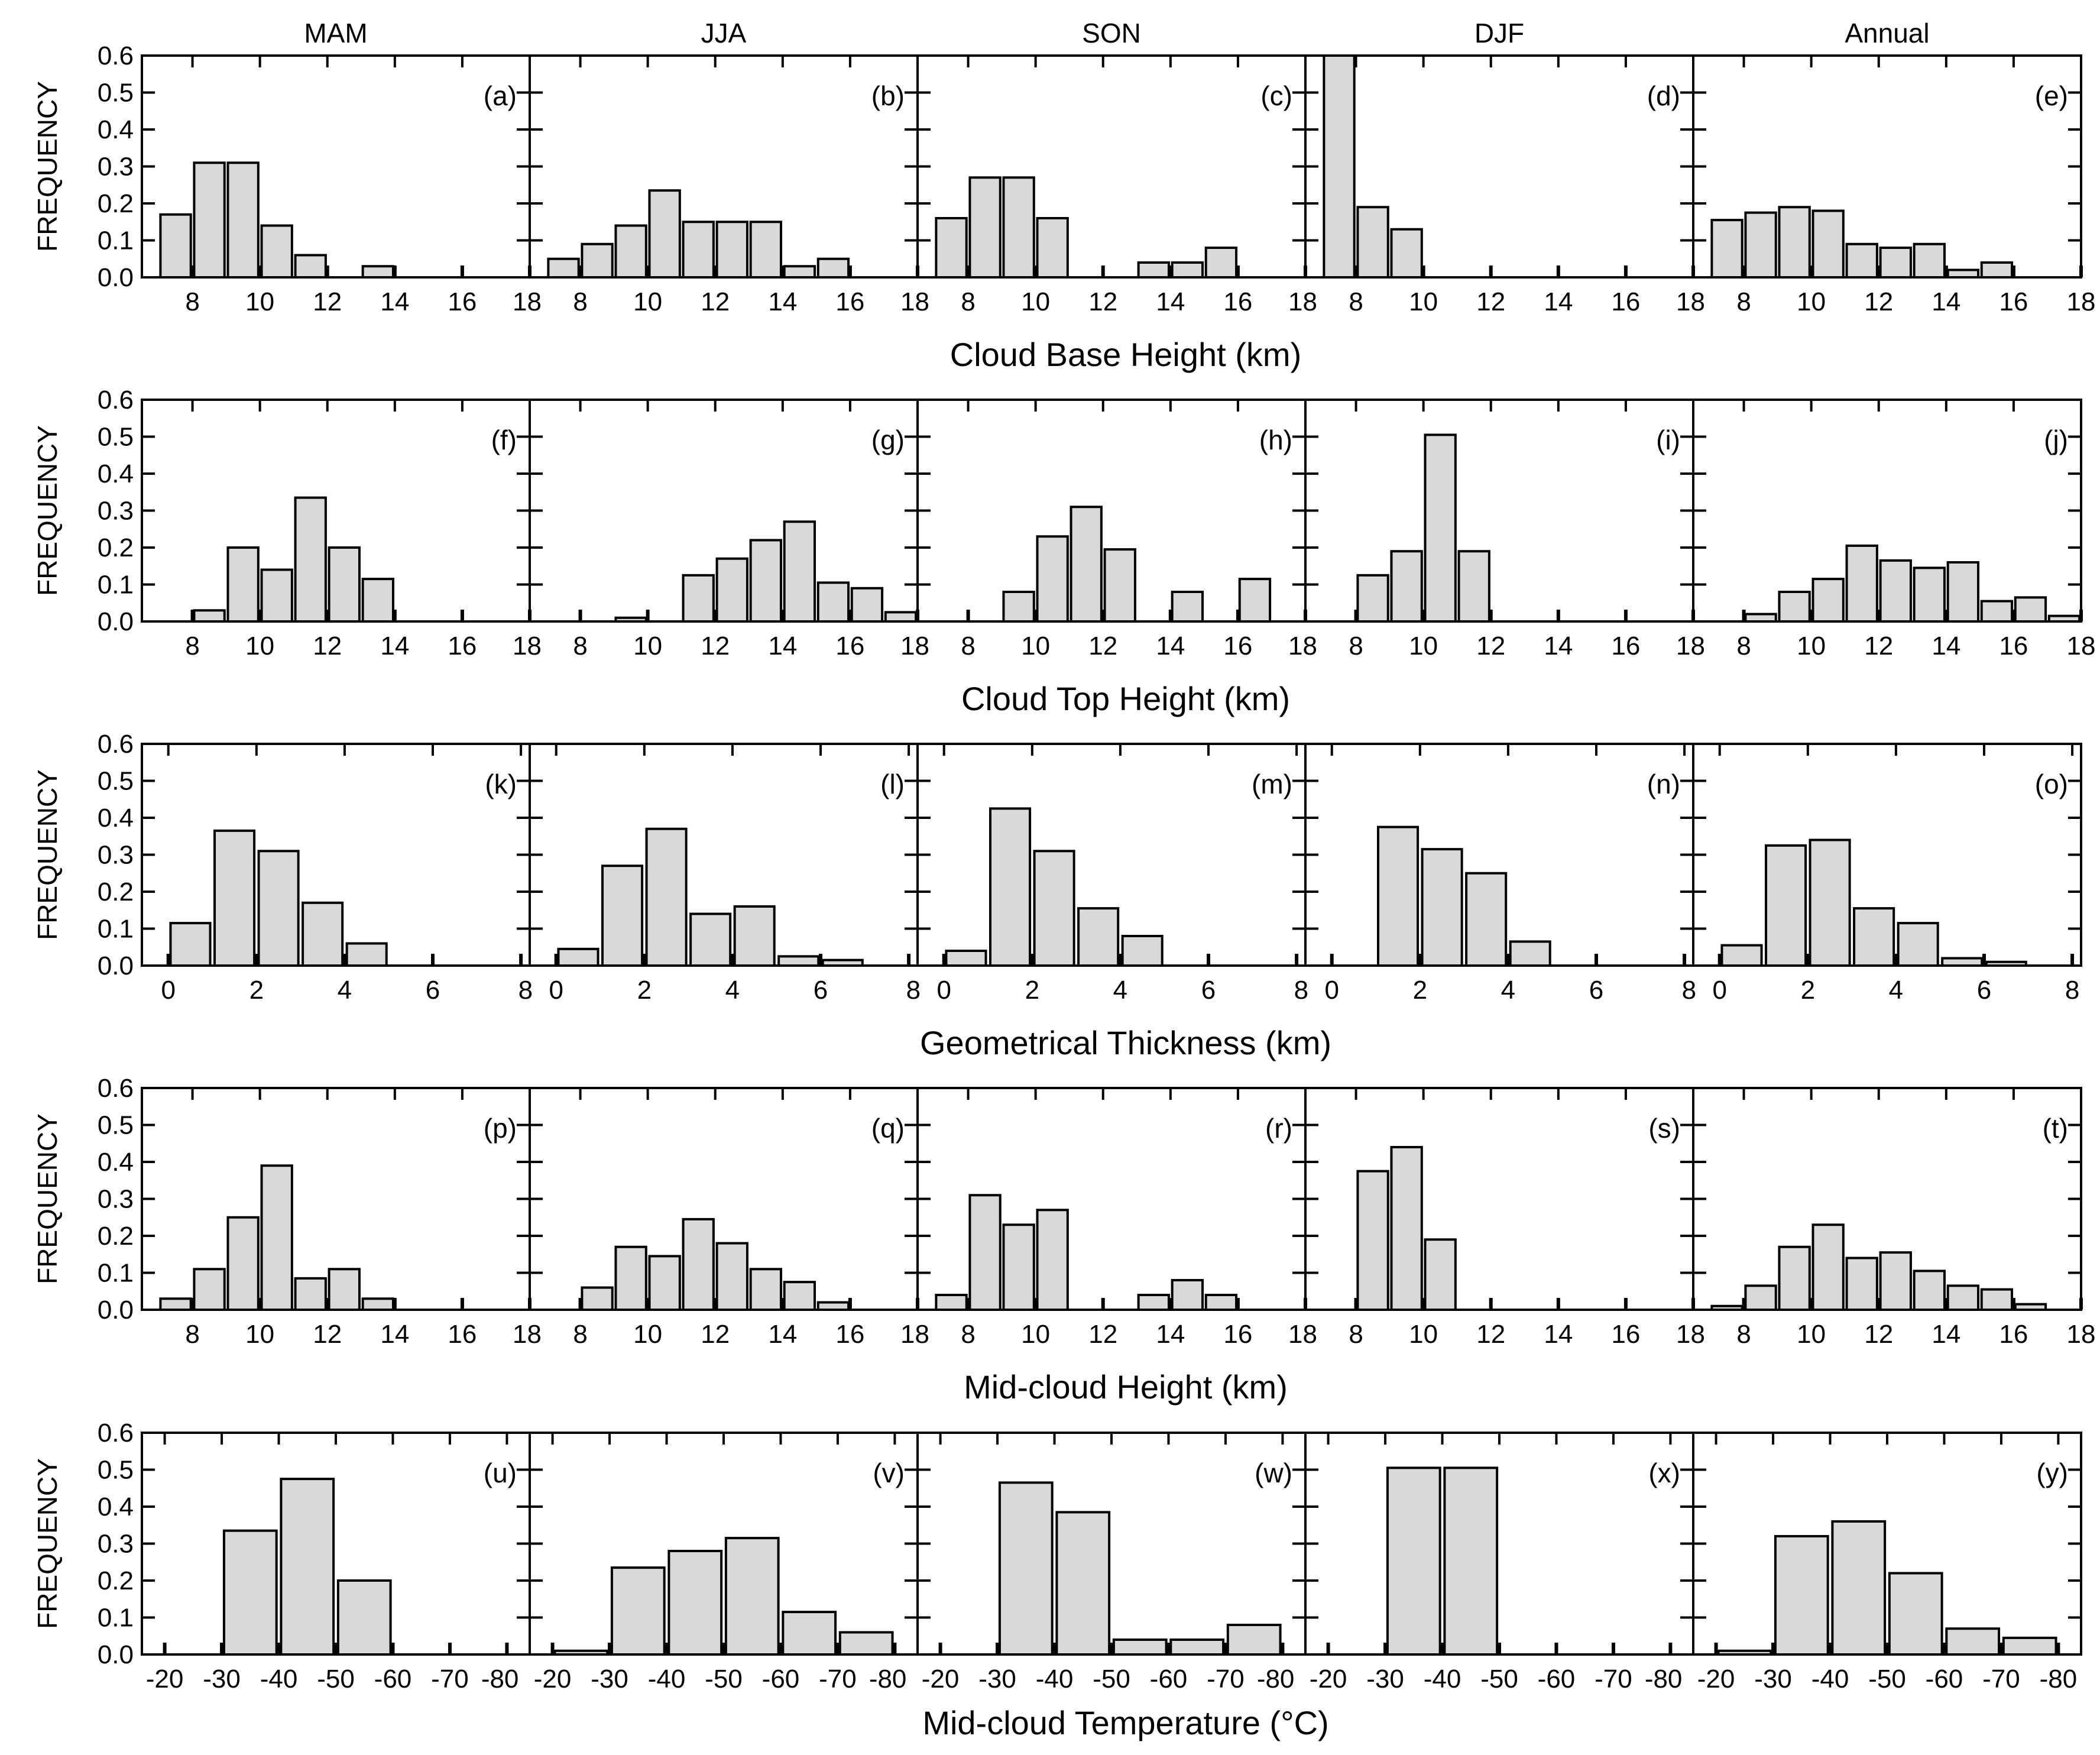 The width and height of the screenshot is (2100, 1755). What do you see at coordinates (116, 892) in the screenshot?
I see `y-tick-label: 0.2` at bounding box center [116, 892].